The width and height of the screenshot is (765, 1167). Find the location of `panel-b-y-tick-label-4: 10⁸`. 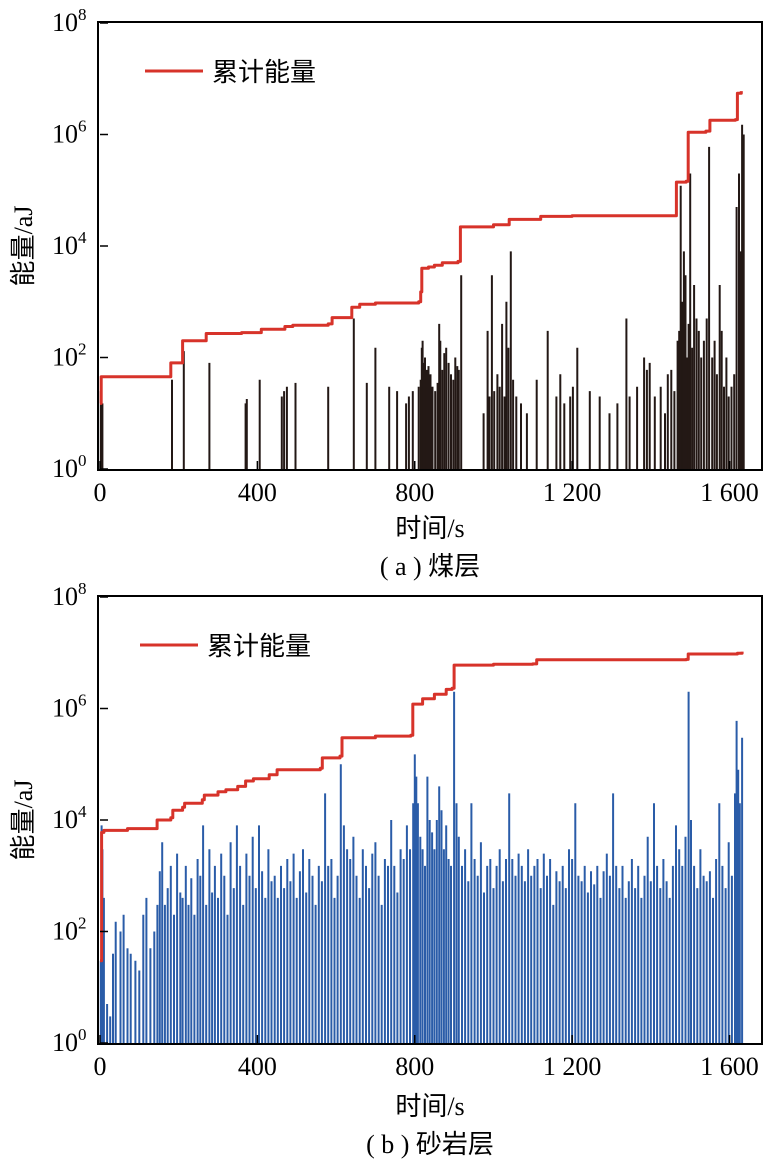

panel-b-y-tick-label-4: 10⁸ is located at coordinates (69, 595).